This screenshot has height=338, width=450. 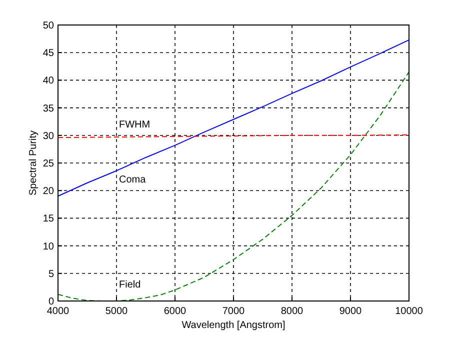 What do you see at coordinates (48, 219) in the screenshot?
I see `y-tick-label: 15` at bounding box center [48, 219].